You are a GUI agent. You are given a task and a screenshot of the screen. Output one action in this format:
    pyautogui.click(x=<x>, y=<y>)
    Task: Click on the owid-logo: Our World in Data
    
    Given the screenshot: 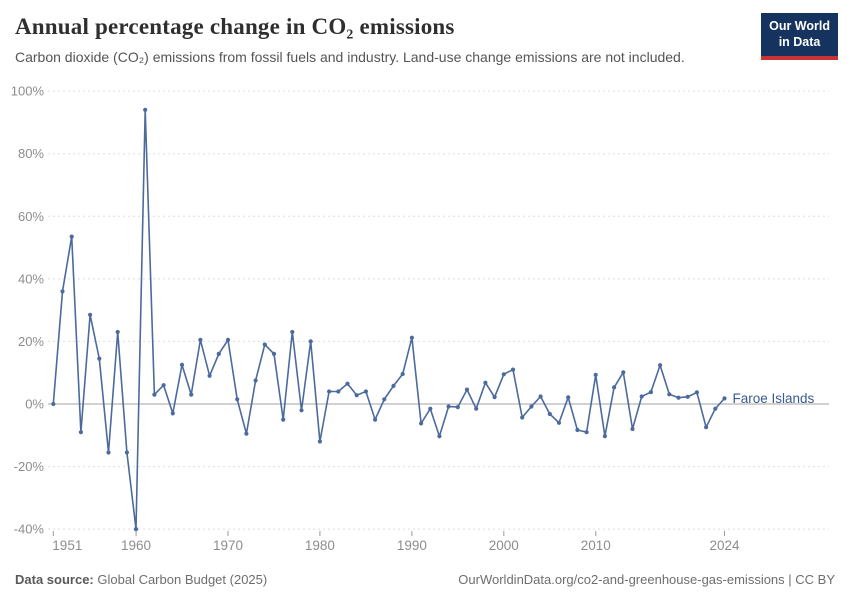 What is the action you would take?
    pyautogui.click(x=799, y=36)
    